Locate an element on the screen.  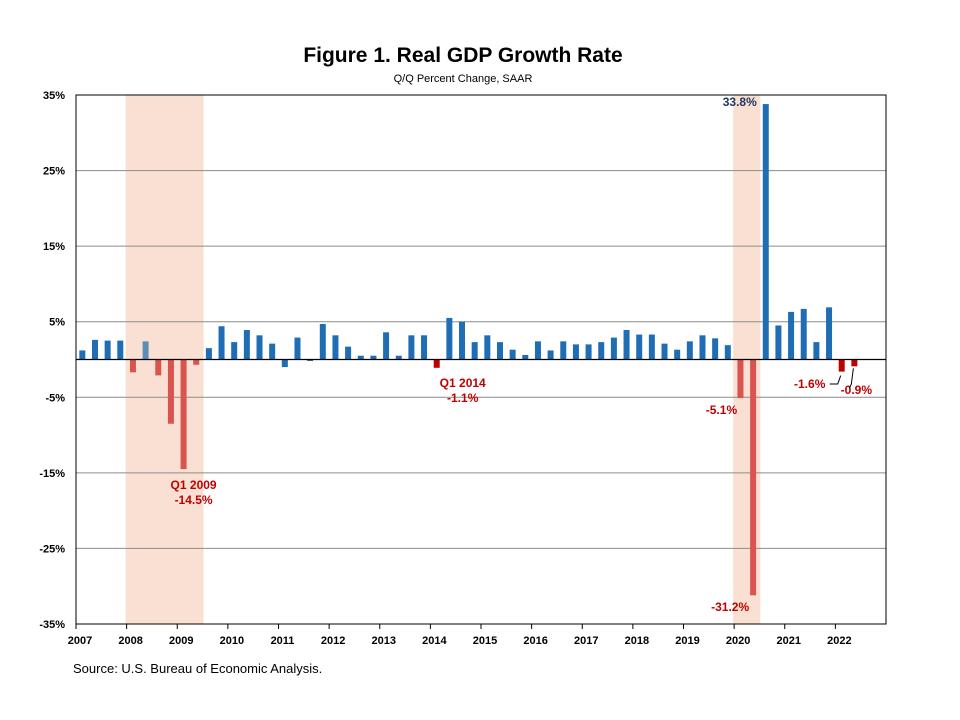
bar-2007-q2 is located at coordinates (94, 349).